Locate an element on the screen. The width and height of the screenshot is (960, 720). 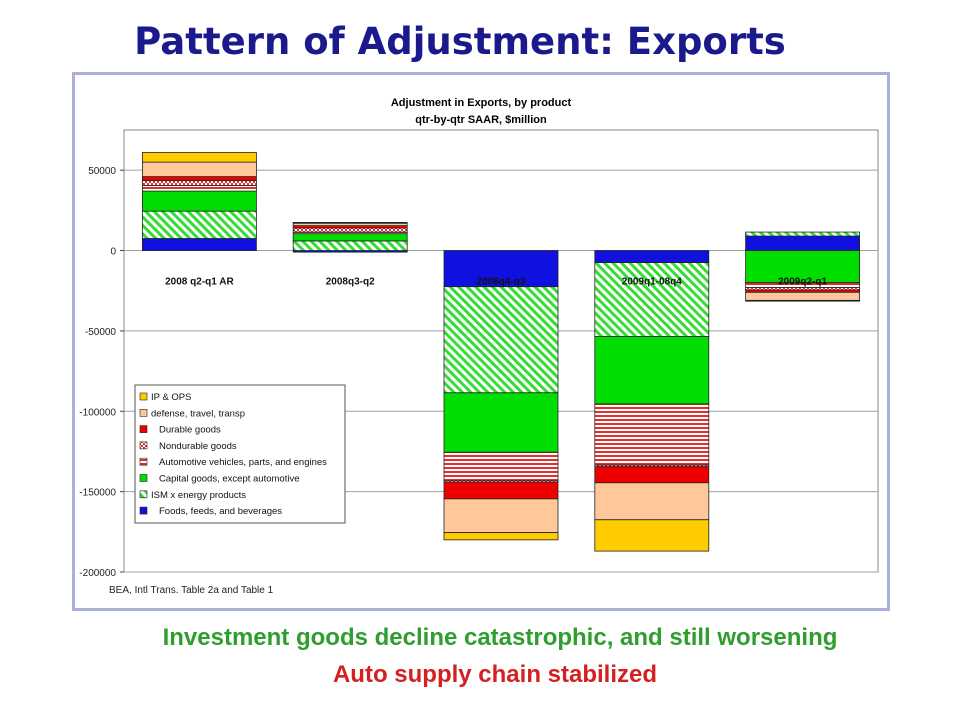
category-label: 2008q3-q2 is located at coordinates (350, 282).